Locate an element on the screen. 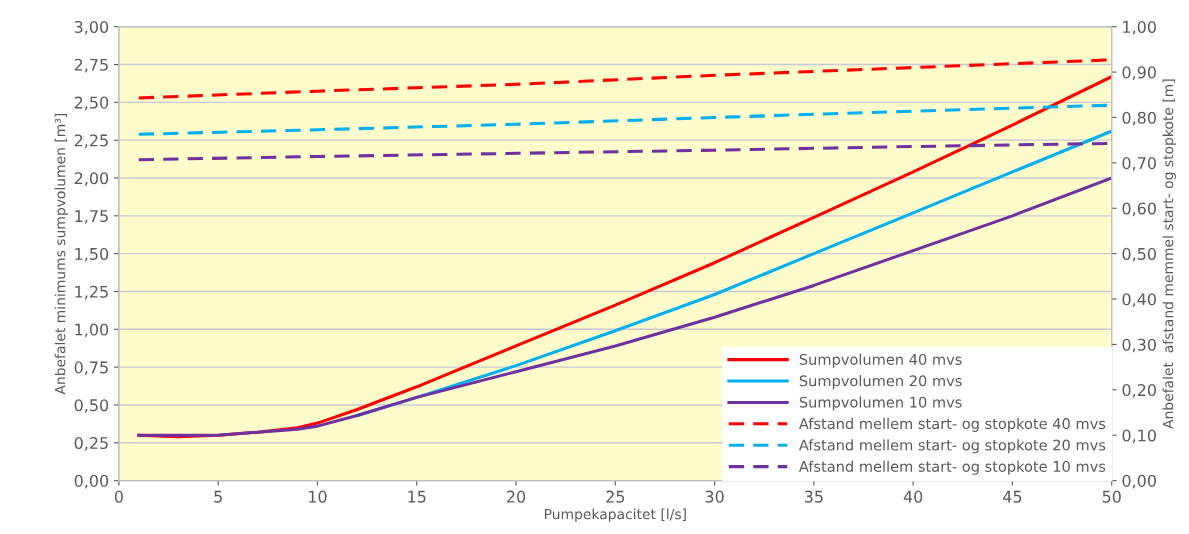 The height and width of the screenshot is (534, 1189). y2-tick-label: 0,80 is located at coordinates (1139, 118).